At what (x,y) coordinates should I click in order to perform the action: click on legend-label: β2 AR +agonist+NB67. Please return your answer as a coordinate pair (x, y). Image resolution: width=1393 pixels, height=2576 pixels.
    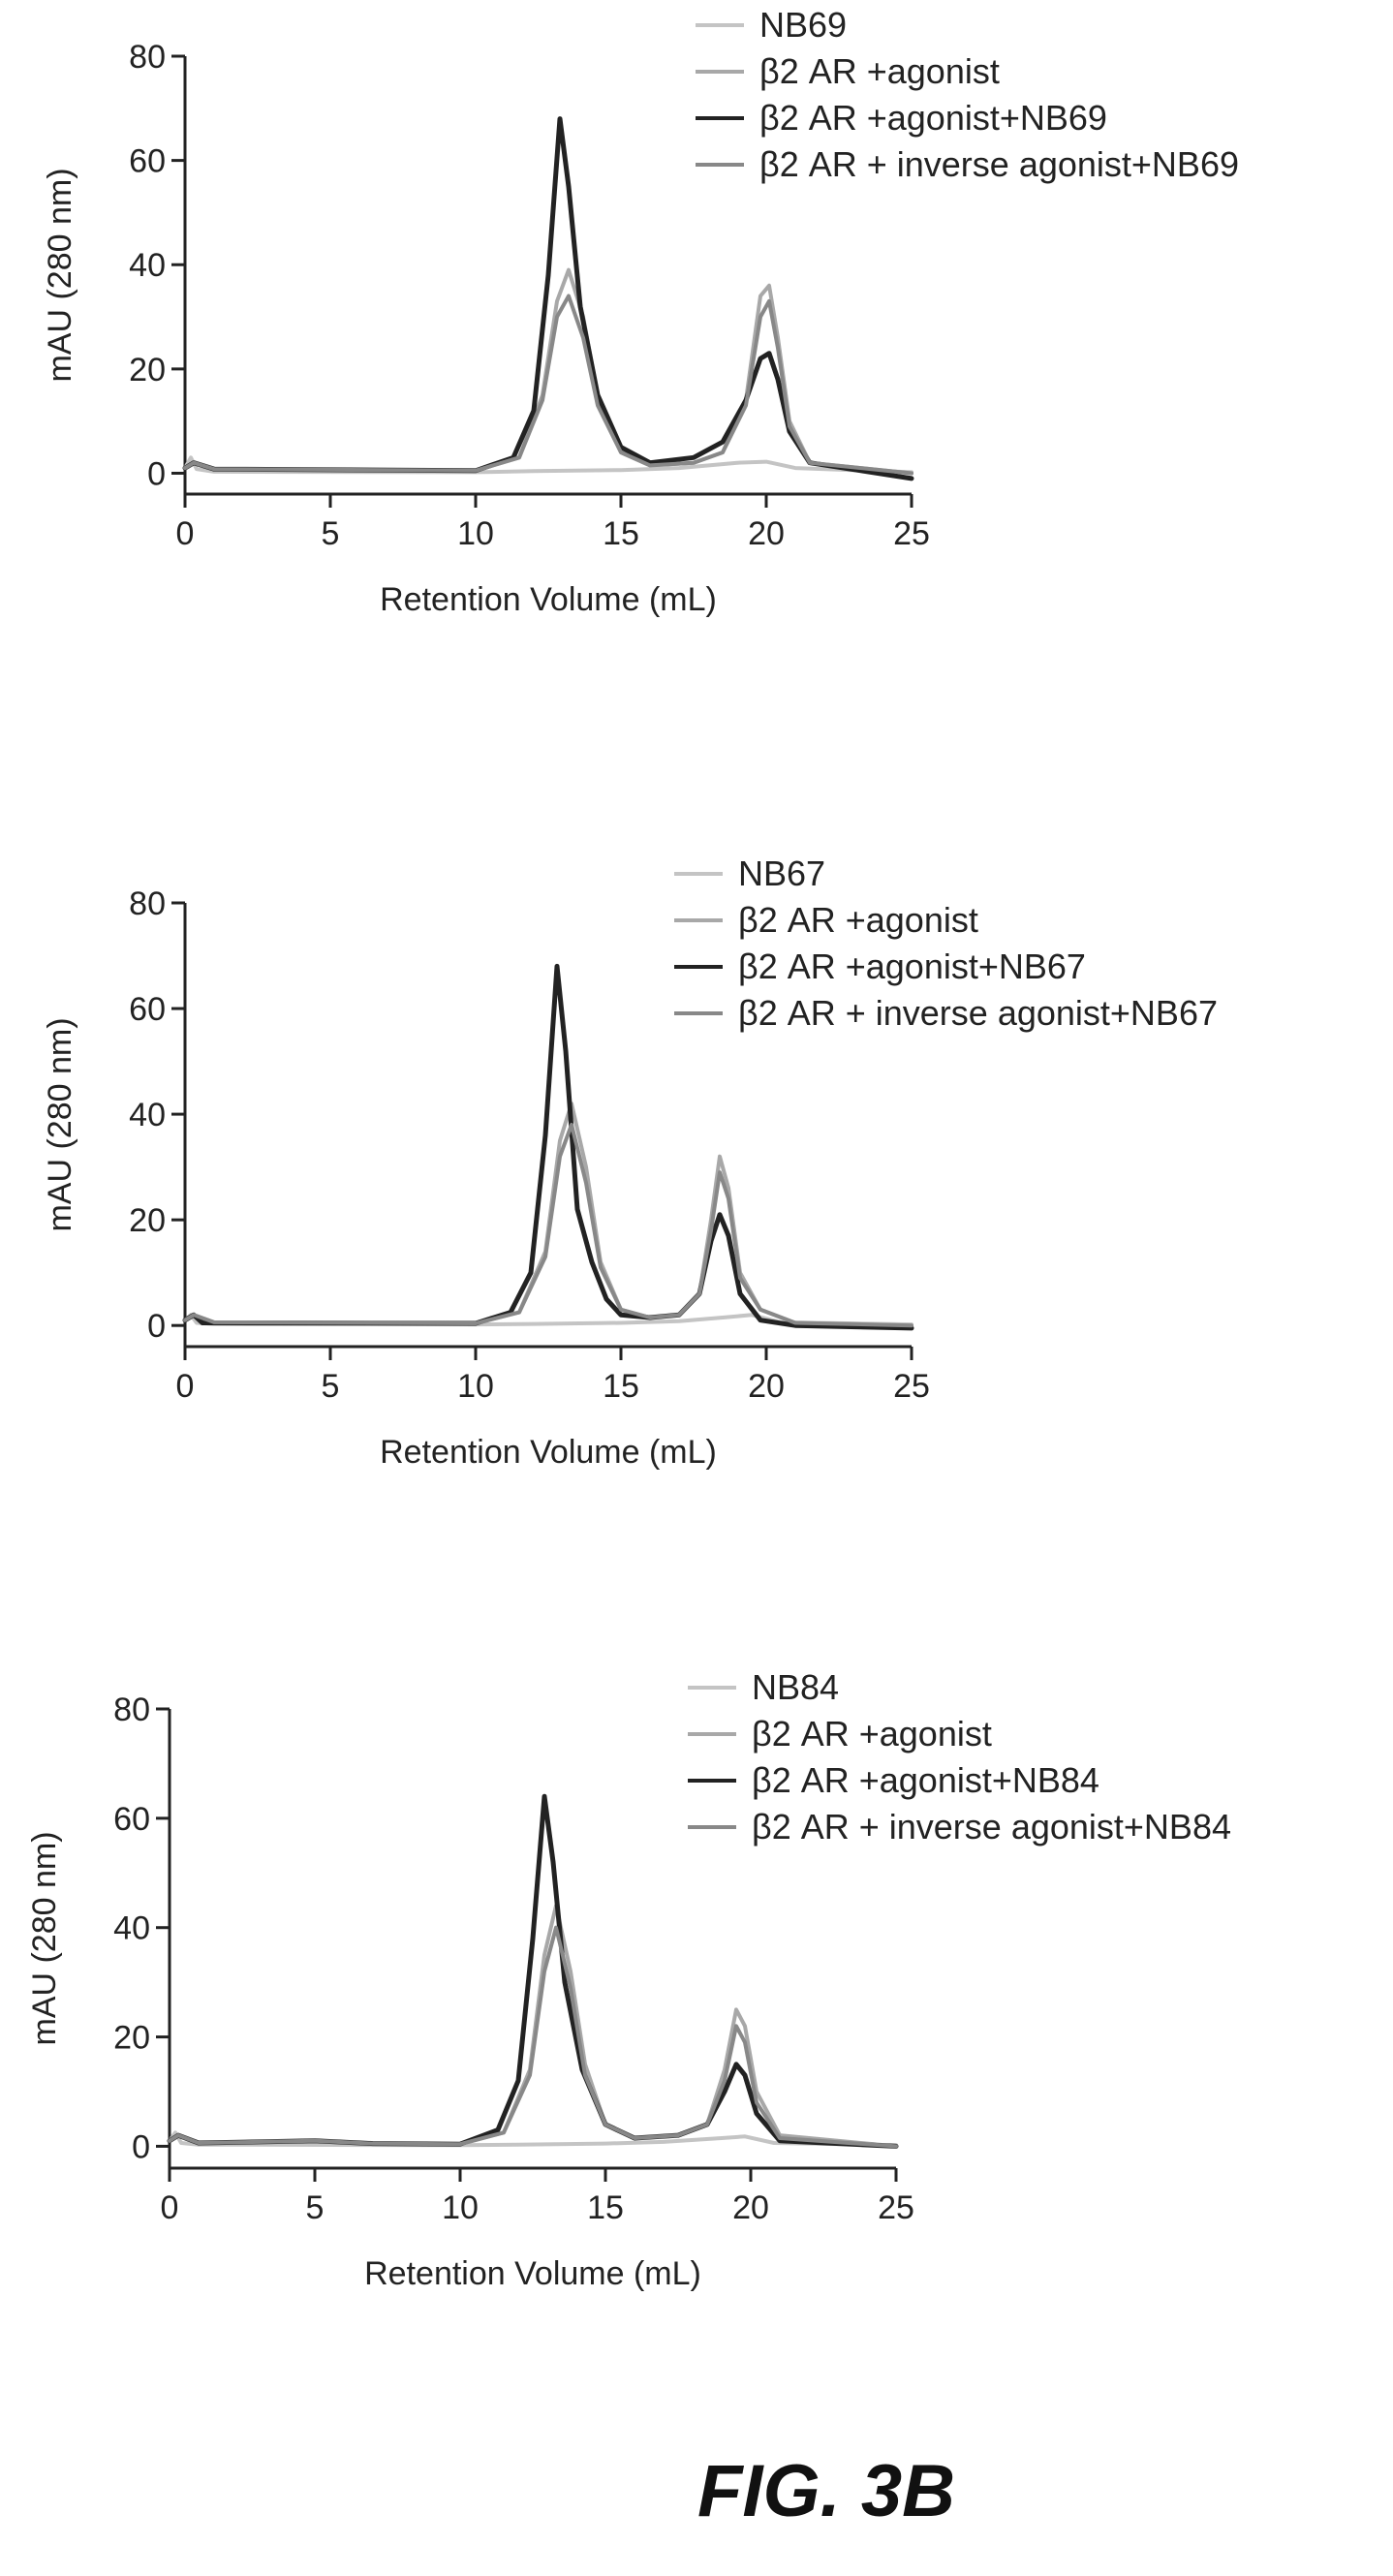
    Looking at the image, I should click on (912, 966).